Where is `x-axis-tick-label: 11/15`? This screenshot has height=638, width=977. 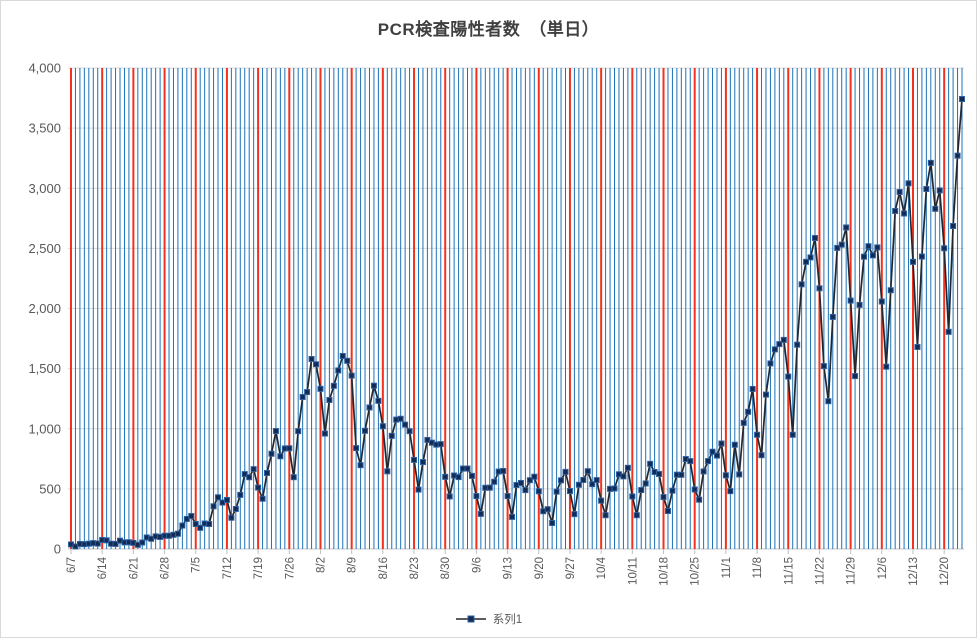 x-axis-tick-label: 11/15 is located at coordinates (789, 571).